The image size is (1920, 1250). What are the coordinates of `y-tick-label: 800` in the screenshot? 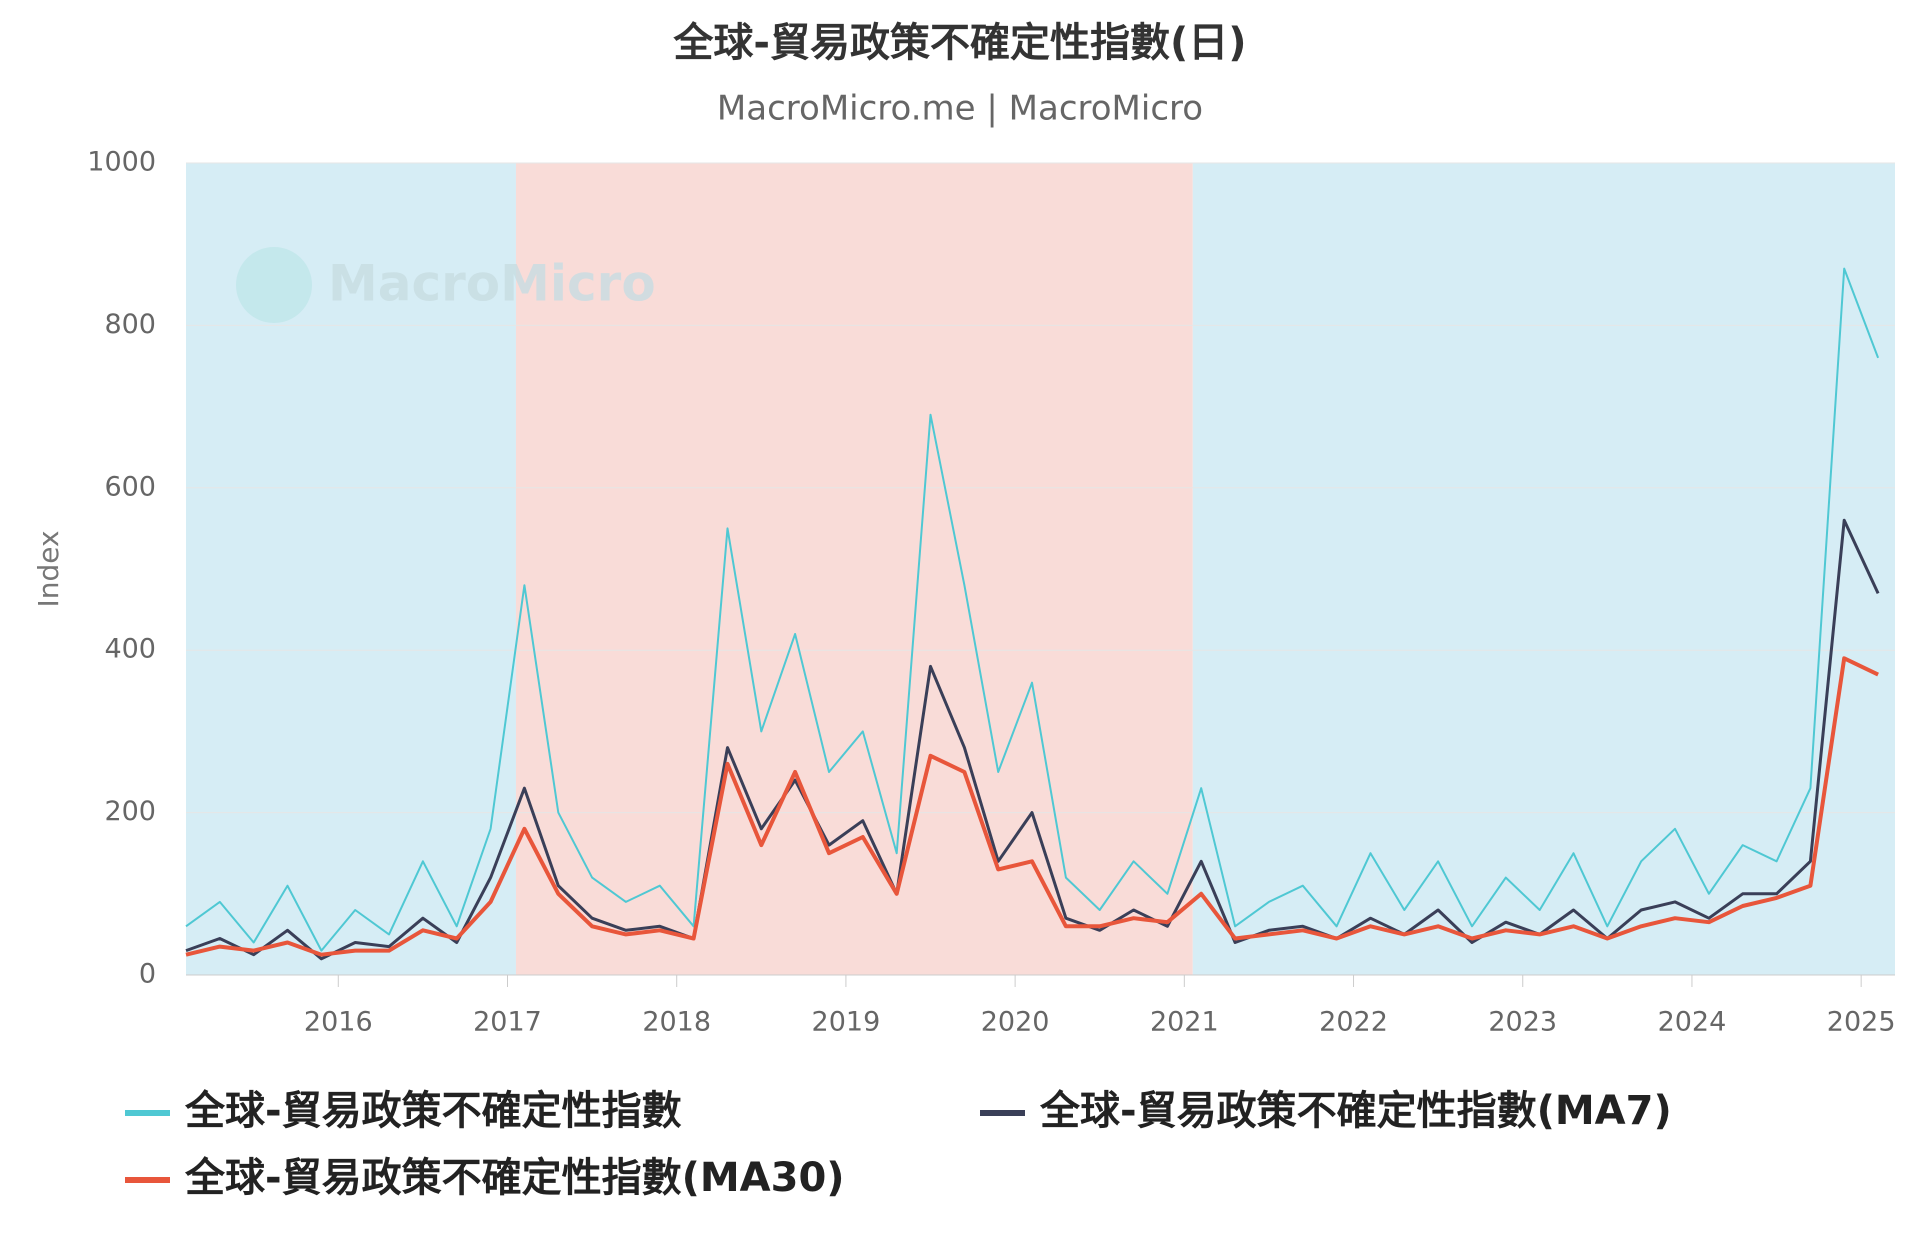 It's located at (130, 324).